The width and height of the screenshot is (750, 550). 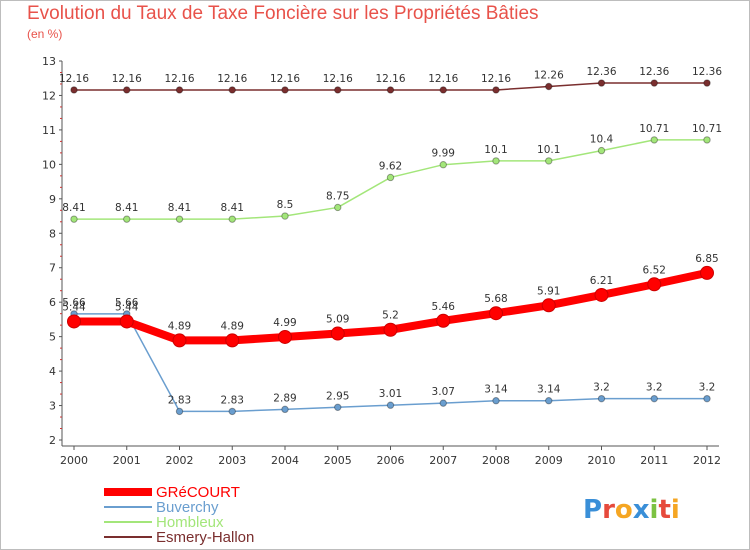 I want to click on legend-label-esmery-hallon: Esmery-Hallon, so click(x=205, y=537).